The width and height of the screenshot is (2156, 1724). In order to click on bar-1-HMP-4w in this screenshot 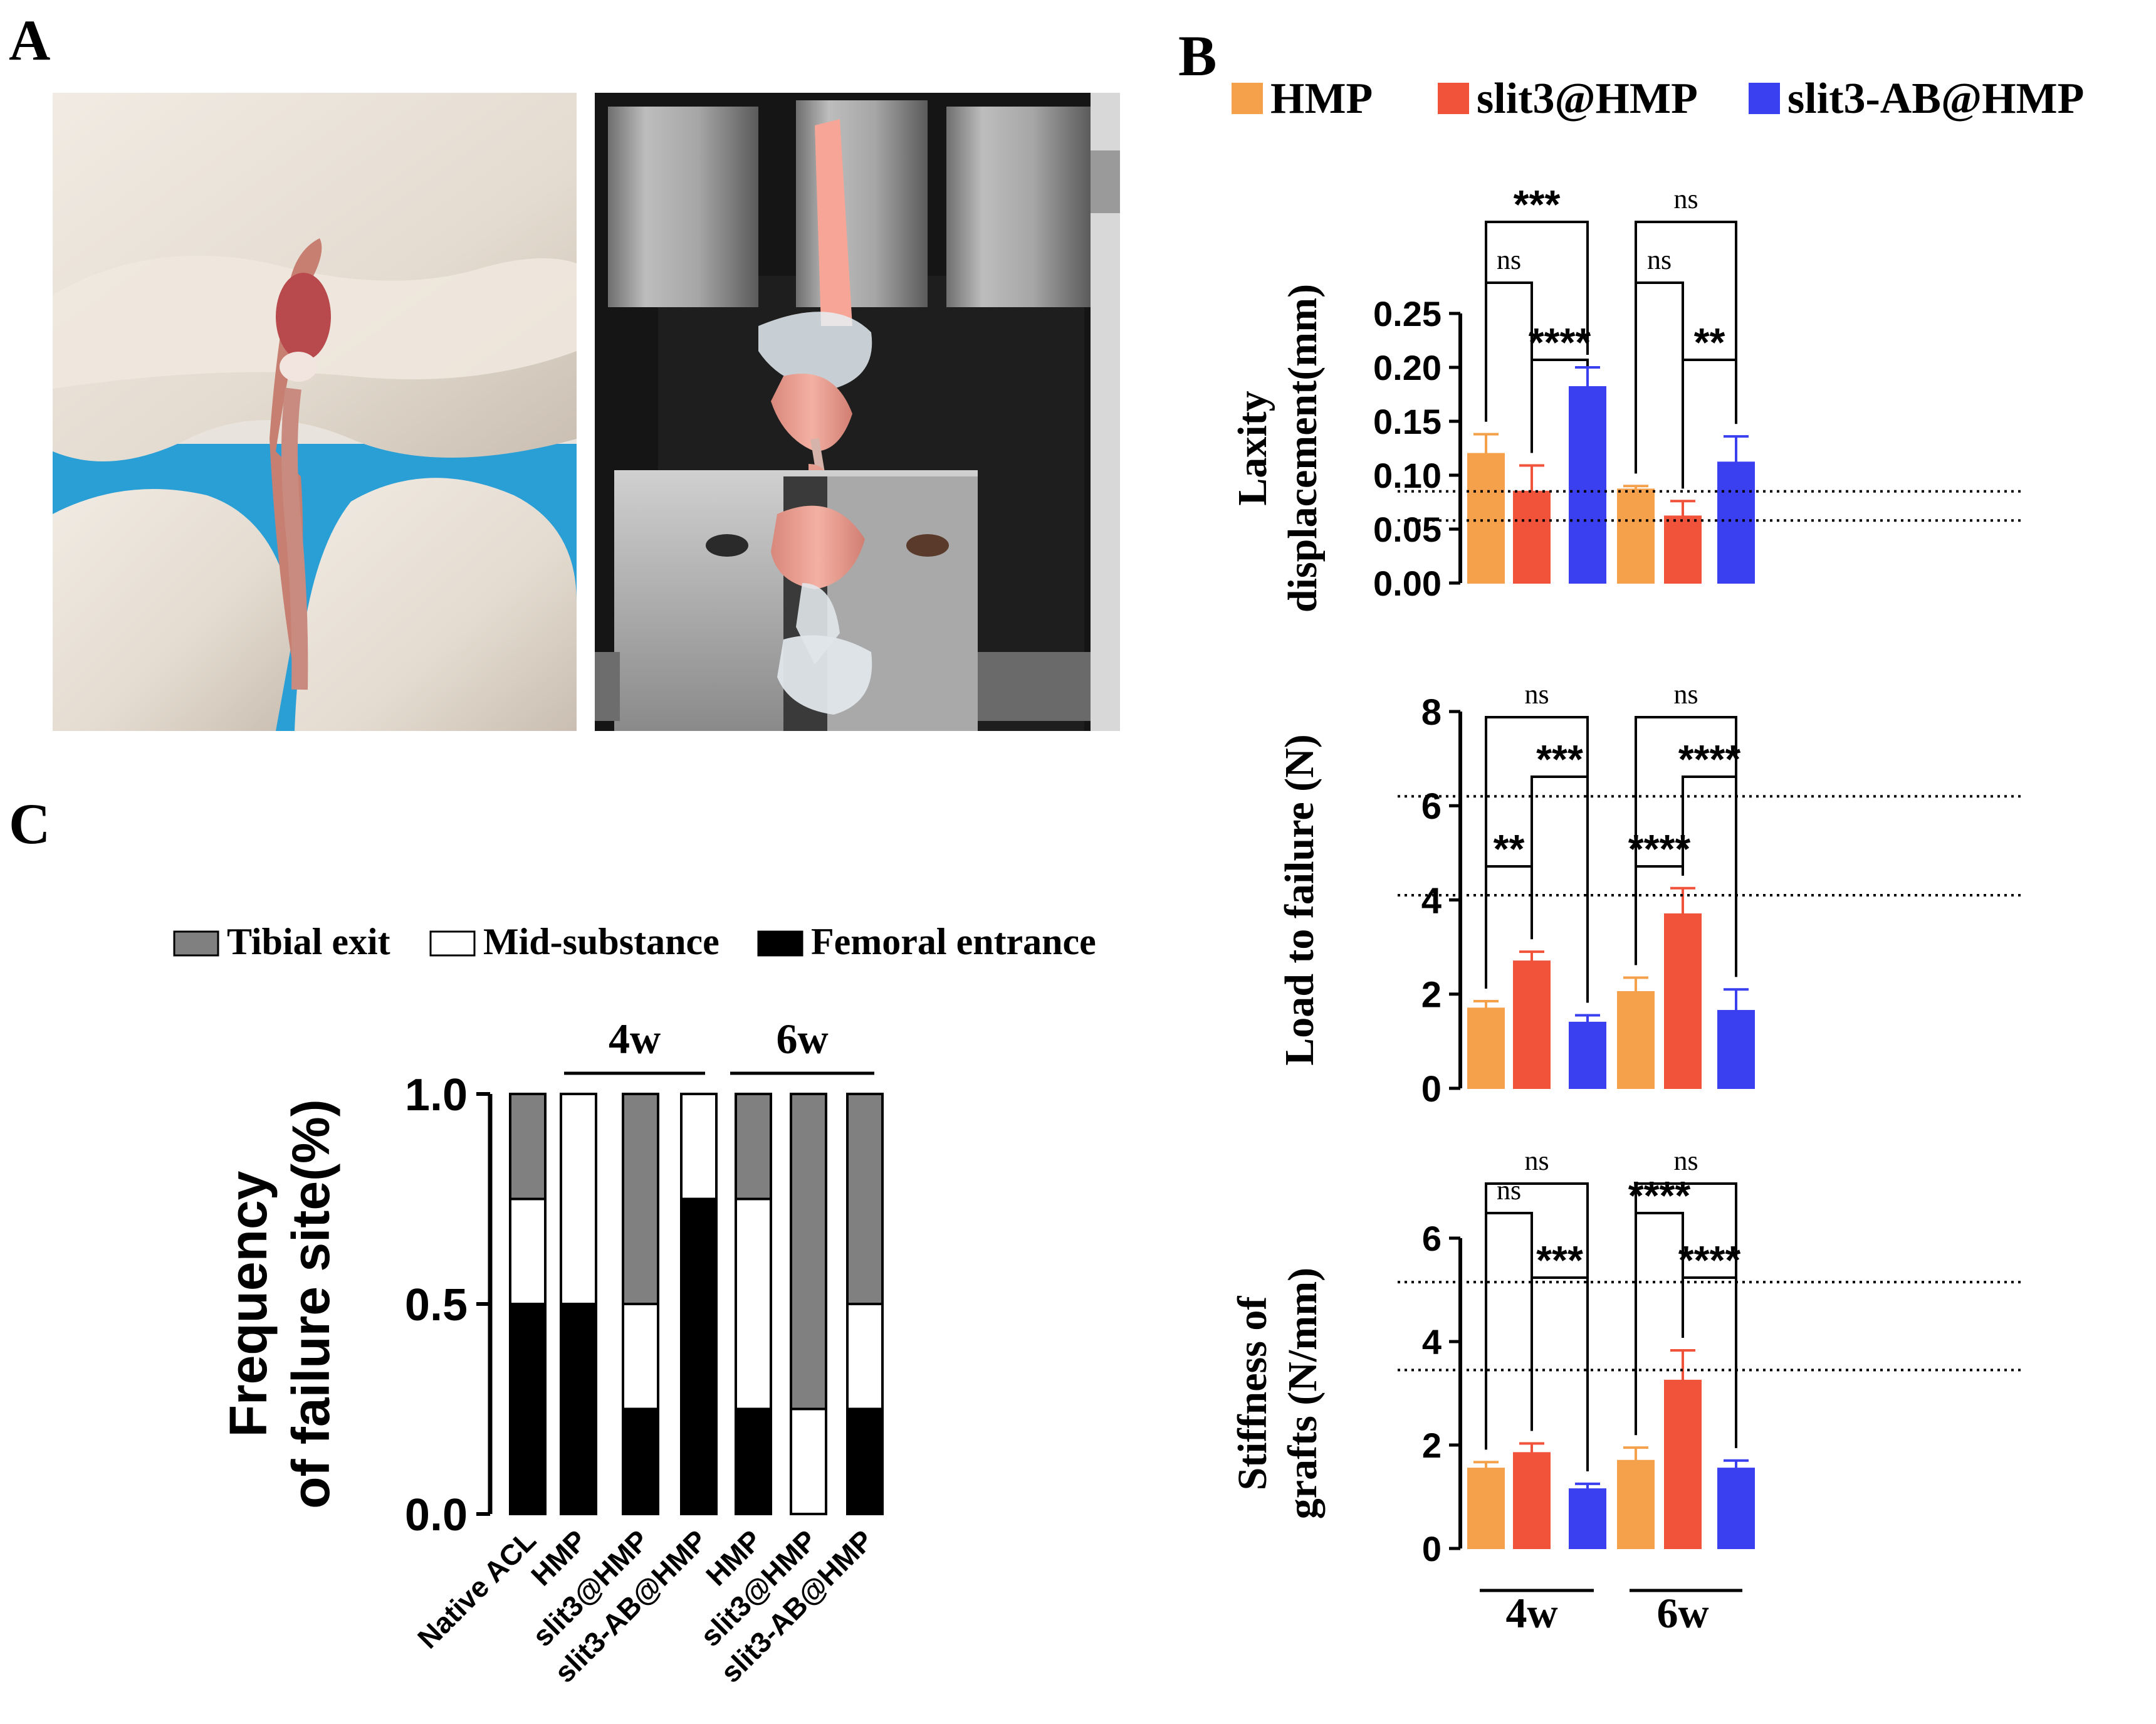, I will do `click(1486, 1048)`.